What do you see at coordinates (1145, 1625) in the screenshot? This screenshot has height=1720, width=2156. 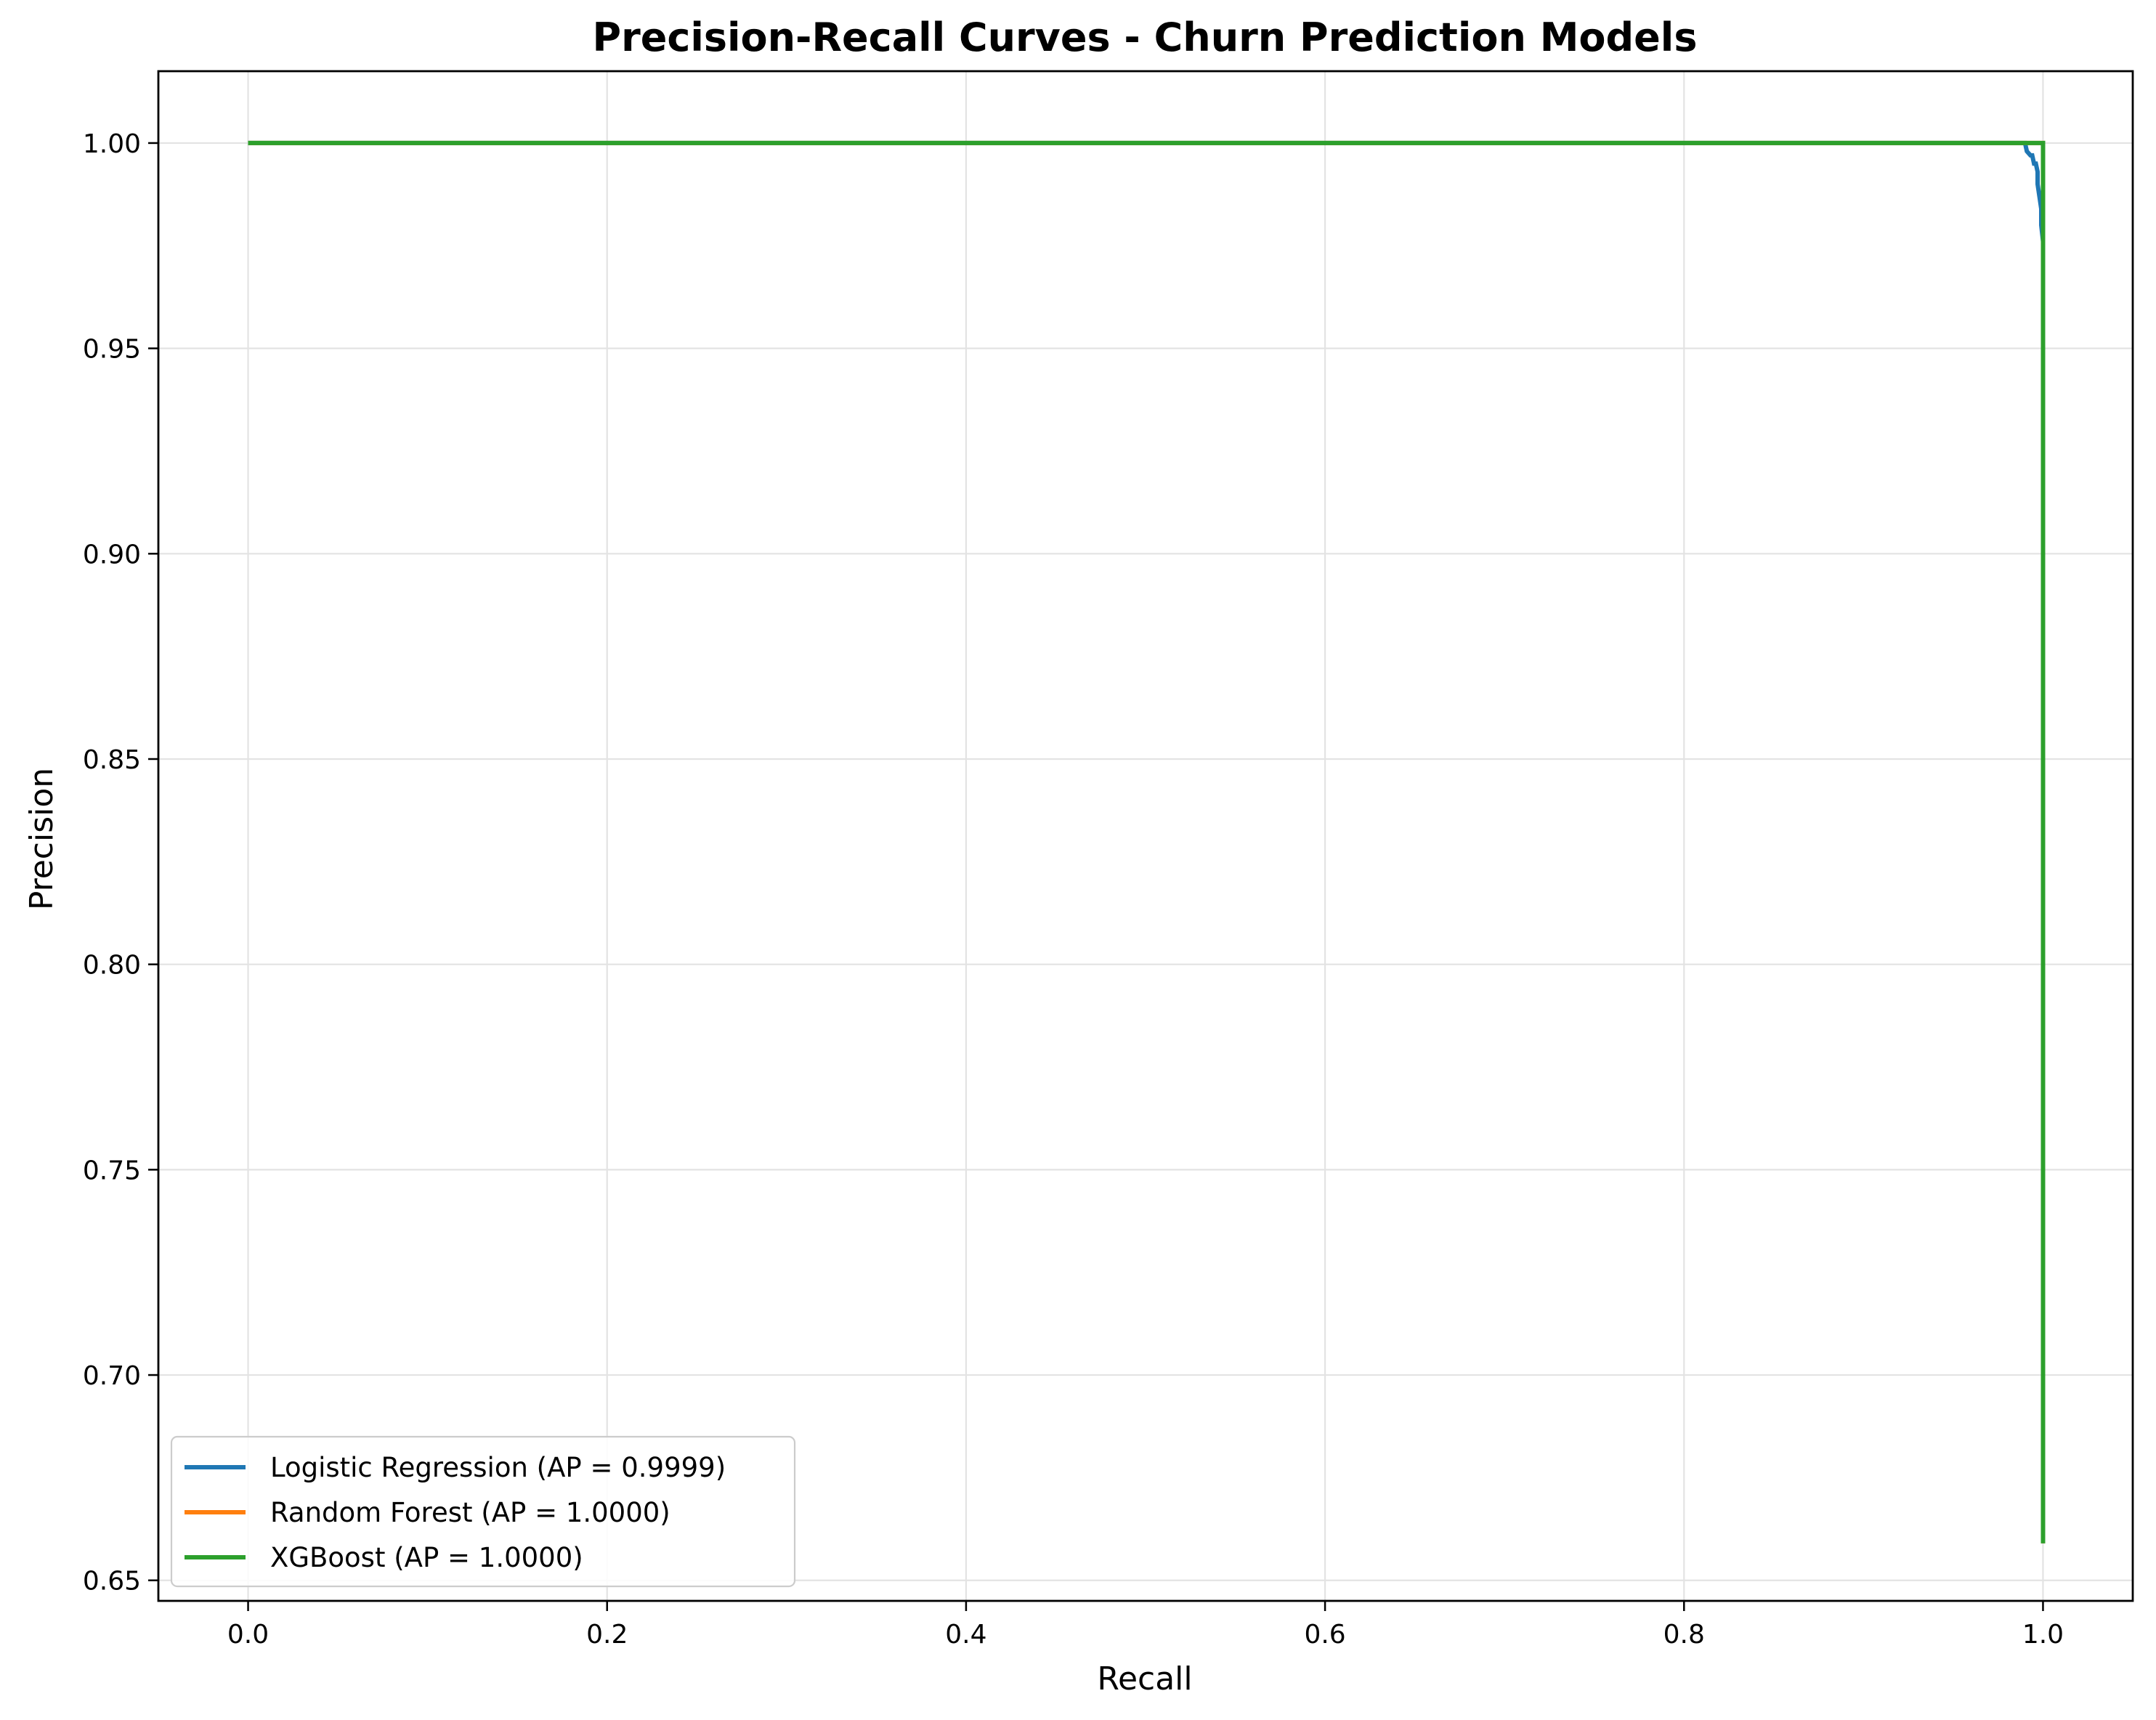 I see `x-axis-ticks: 0.0 0.2 0.4 0.6 0.8 1.0` at bounding box center [1145, 1625].